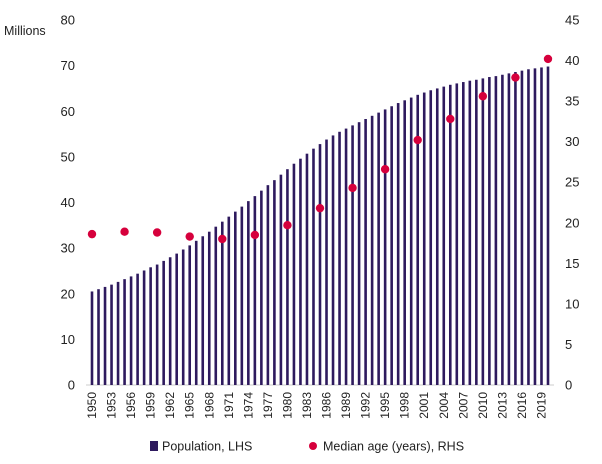  What do you see at coordinates (470, 233) in the screenshot?
I see `population-bar-2008` at bounding box center [470, 233].